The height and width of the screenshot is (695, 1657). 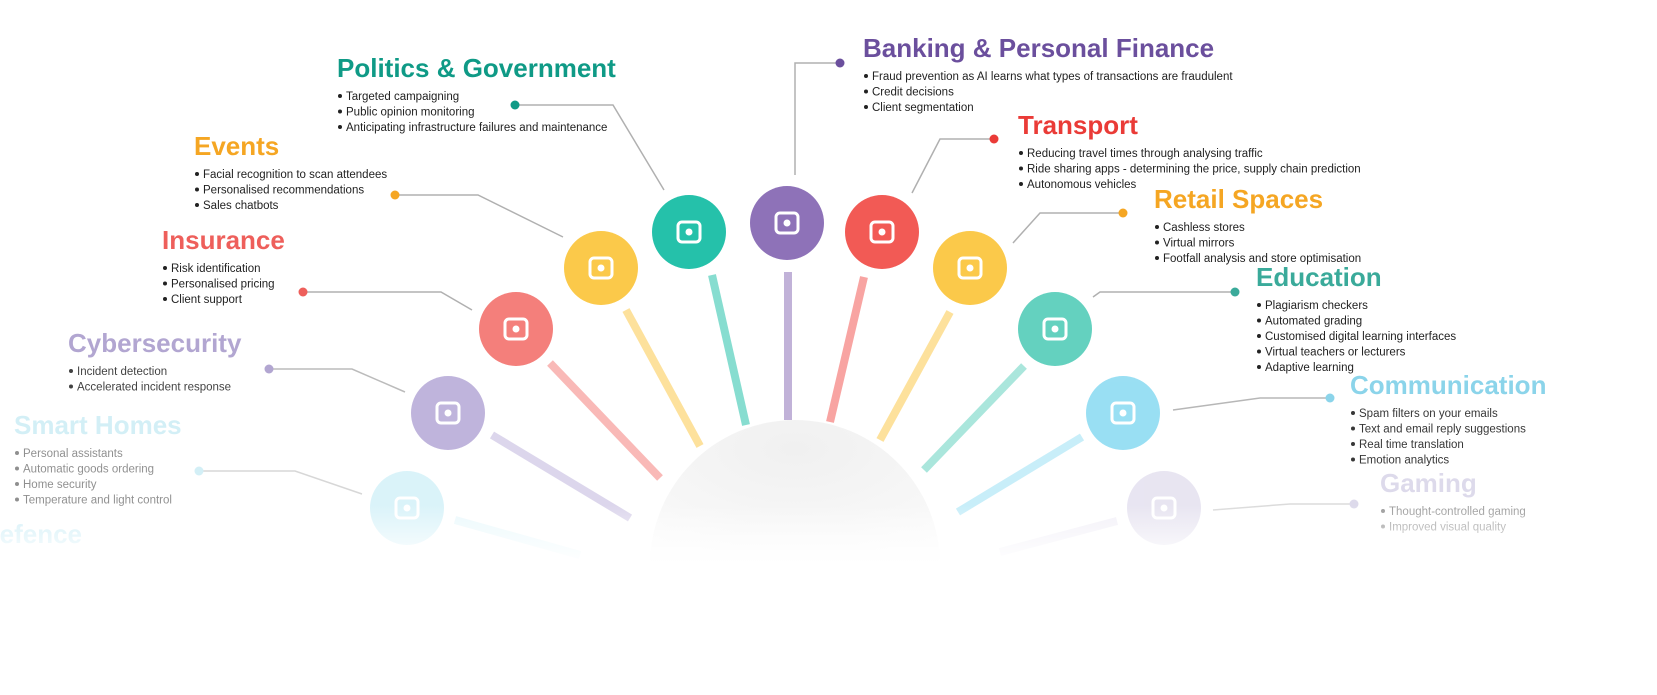 What do you see at coordinates (1442, 430) in the screenshot?
I see `bullet-text: Text and email reply suggestions` at bounding box center [1442, 430].